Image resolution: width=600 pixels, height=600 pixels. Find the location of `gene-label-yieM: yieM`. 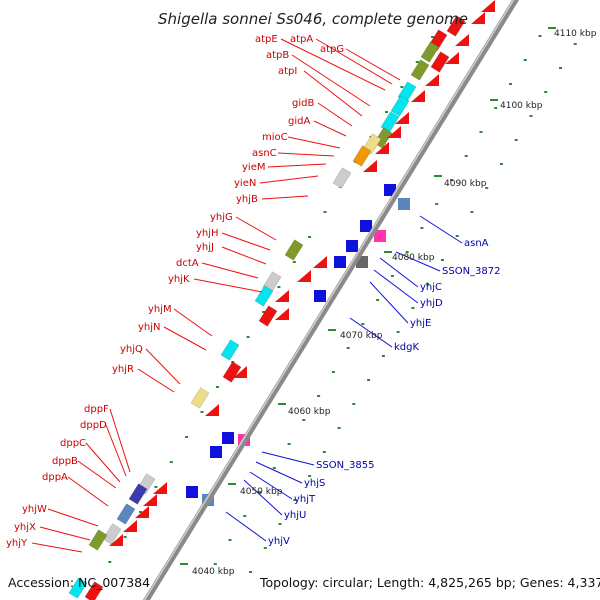

gene-label-yieM: yieM is located at coordinates (253, 167).